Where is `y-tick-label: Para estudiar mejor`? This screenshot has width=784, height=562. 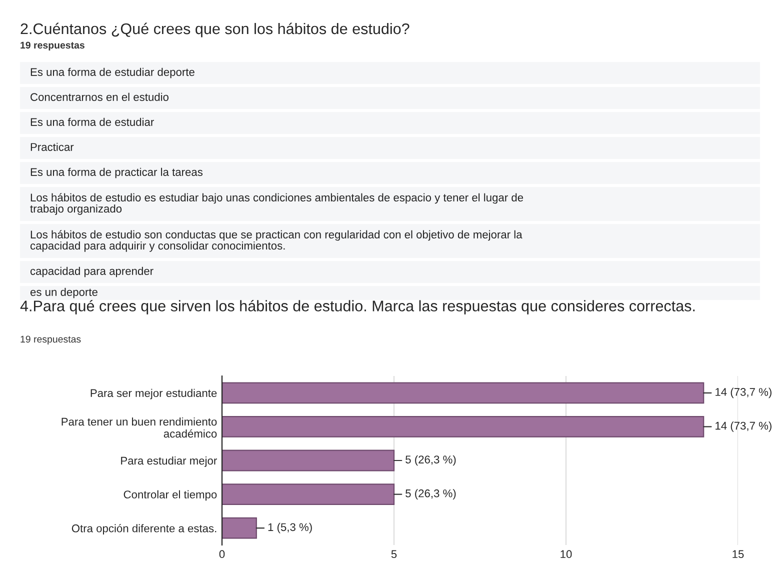
y-tick-label: Para estudiar mejor is located at coordinates (169, 461).